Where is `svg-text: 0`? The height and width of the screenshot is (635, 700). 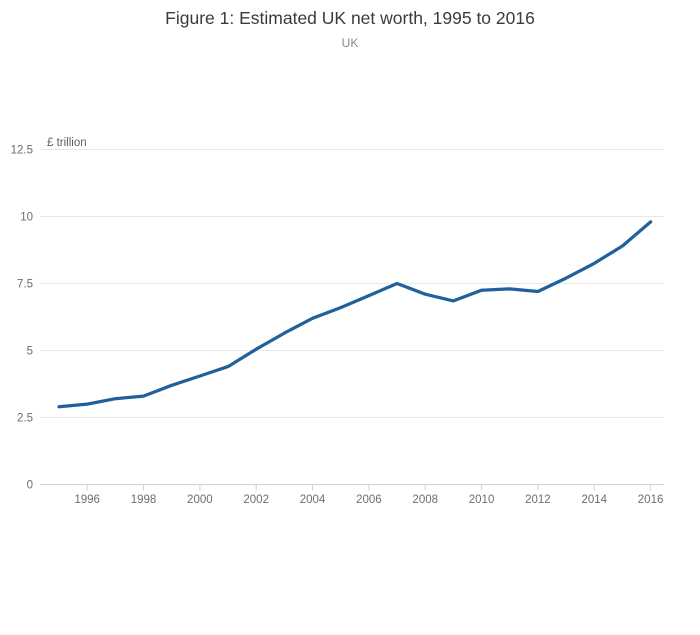
svg-text: 0 is located at coordinates (30, 486).